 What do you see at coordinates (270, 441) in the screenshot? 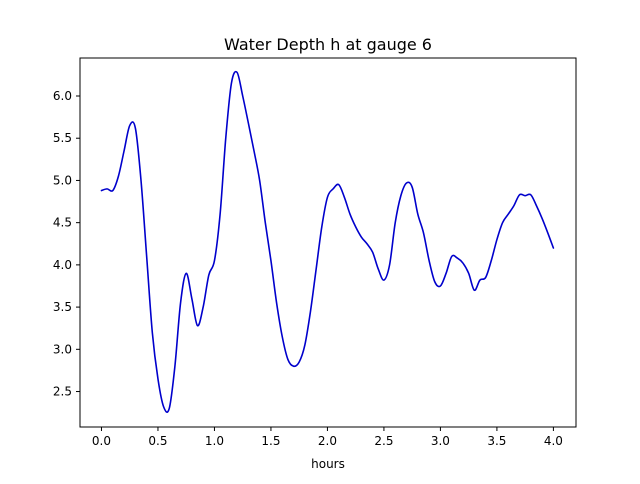
I see `x-tick-label: 1.5` at bounding box center [270, 441].